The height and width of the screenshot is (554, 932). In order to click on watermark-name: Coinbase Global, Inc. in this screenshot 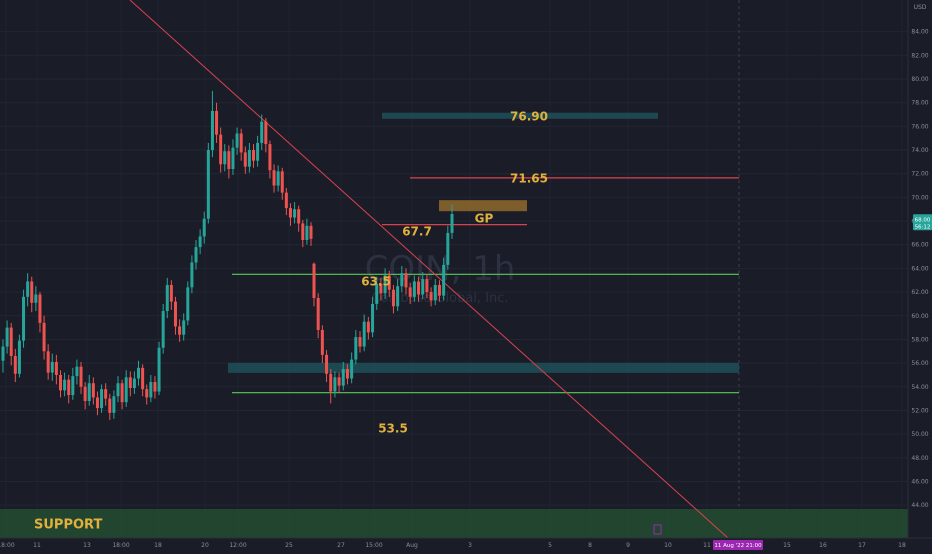, I will do `click(439, 298)`.